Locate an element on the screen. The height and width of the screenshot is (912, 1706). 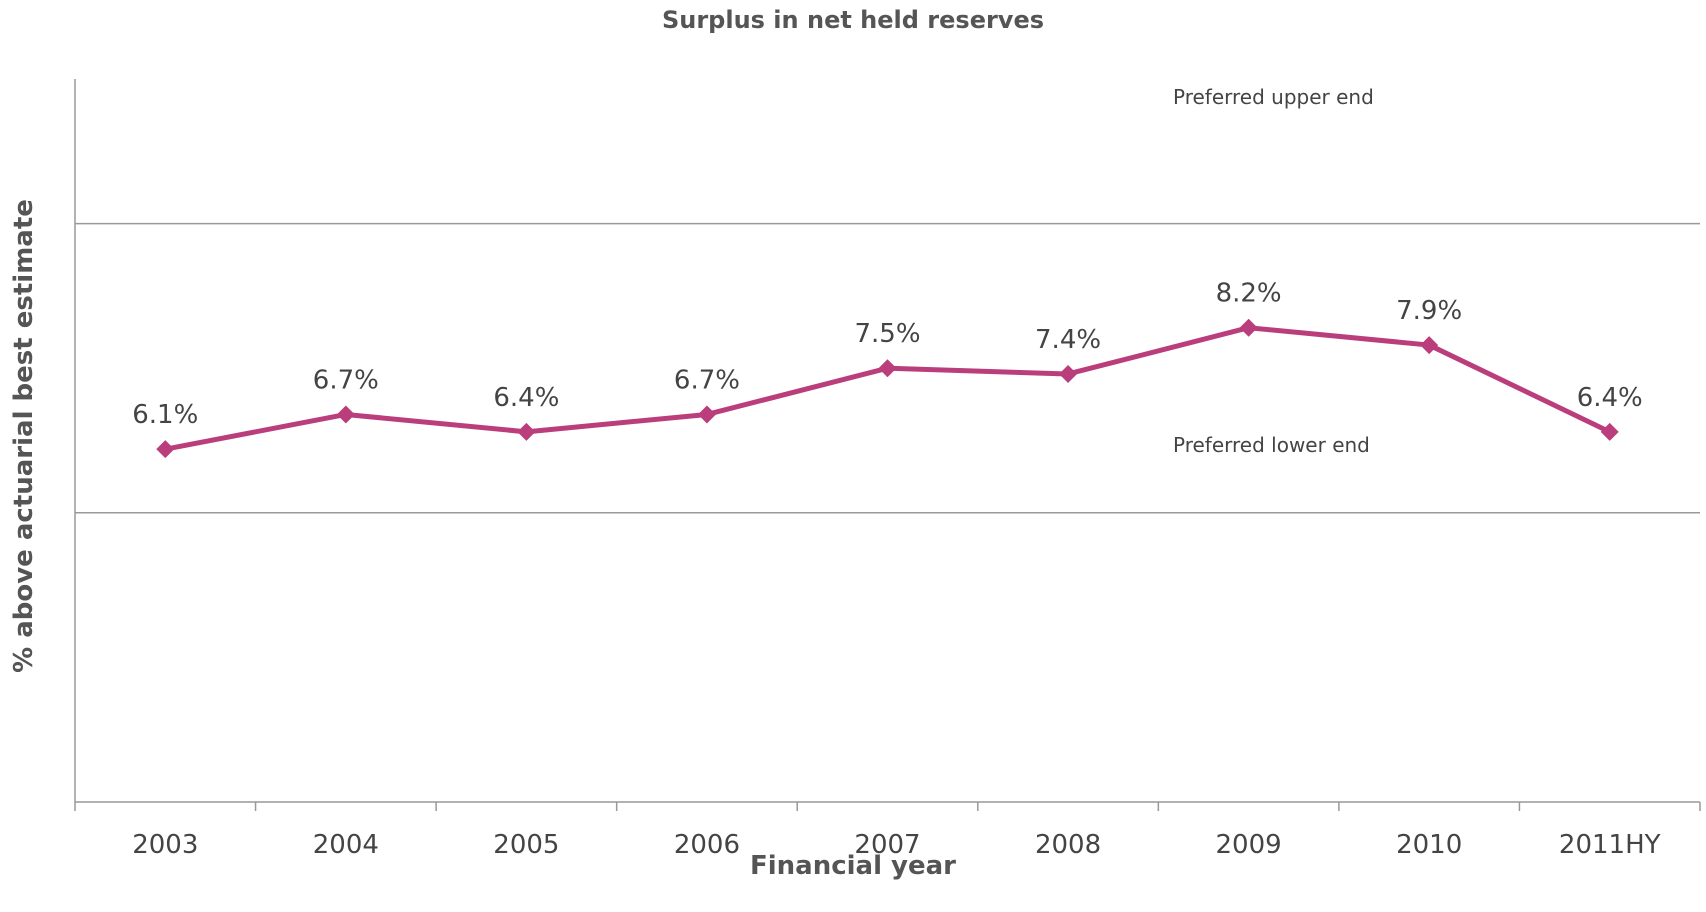
x-tick-label: 2005 is located at coordinates (526, 845).